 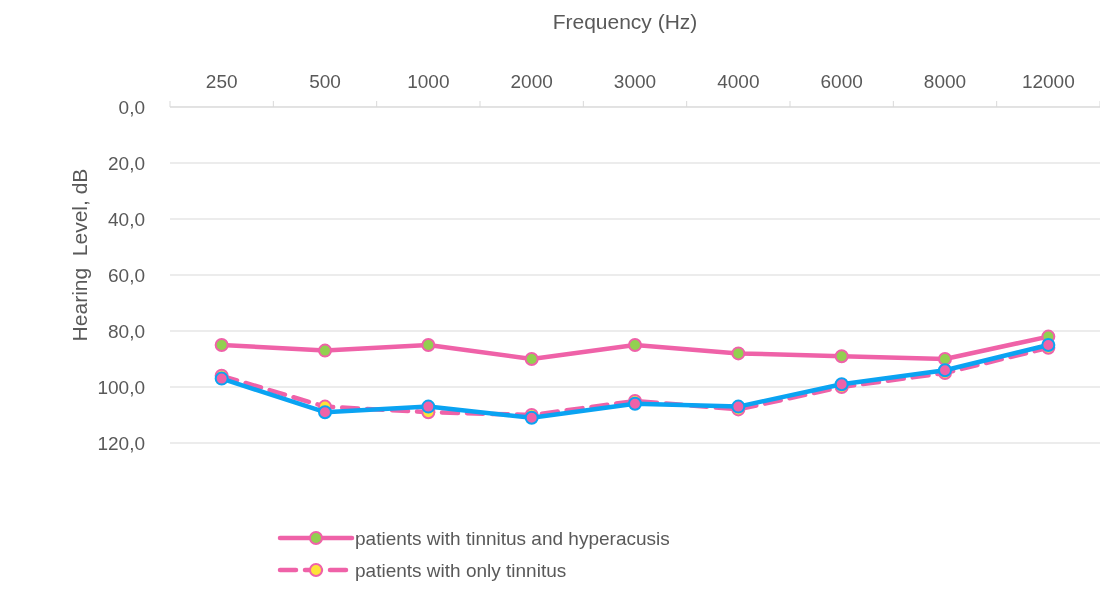 I want to click on y-axis-title: Hearing Level, dB, so click(x=80, y=255).